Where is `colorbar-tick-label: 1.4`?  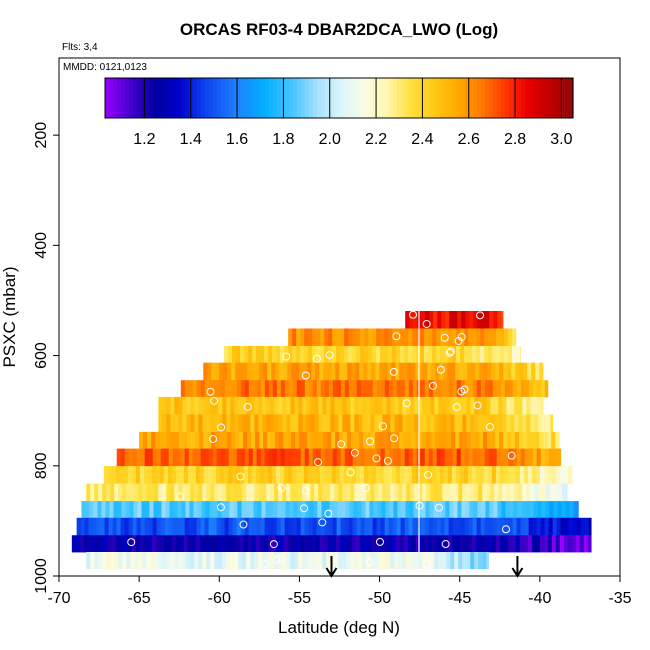 colorbar-tick-label: 1.4 is located at coordinates (191, 139).